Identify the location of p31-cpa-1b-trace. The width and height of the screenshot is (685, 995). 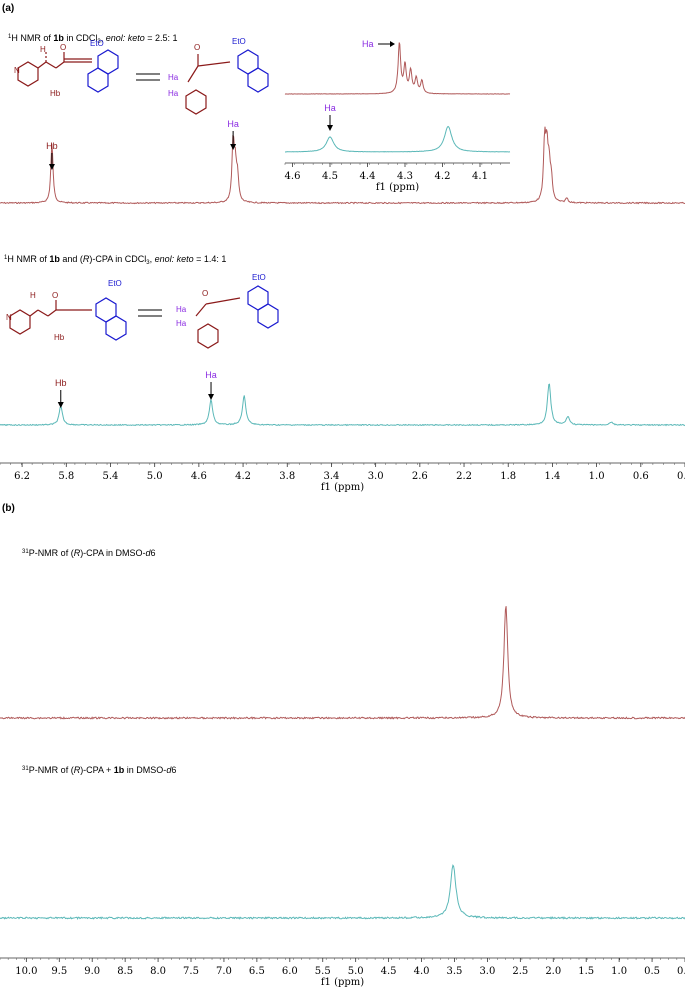
(342, 892).